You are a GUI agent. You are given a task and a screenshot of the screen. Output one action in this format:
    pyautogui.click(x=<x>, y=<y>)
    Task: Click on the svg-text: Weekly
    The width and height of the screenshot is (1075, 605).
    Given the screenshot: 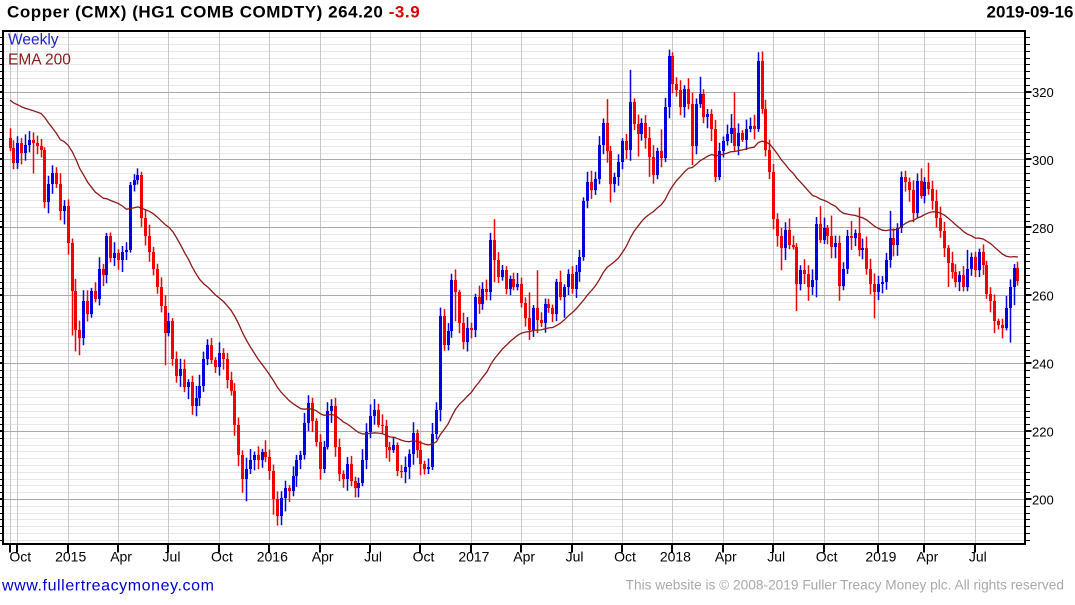 What is the action you would take?
    pyautogui.click(x=33, y=40)
    